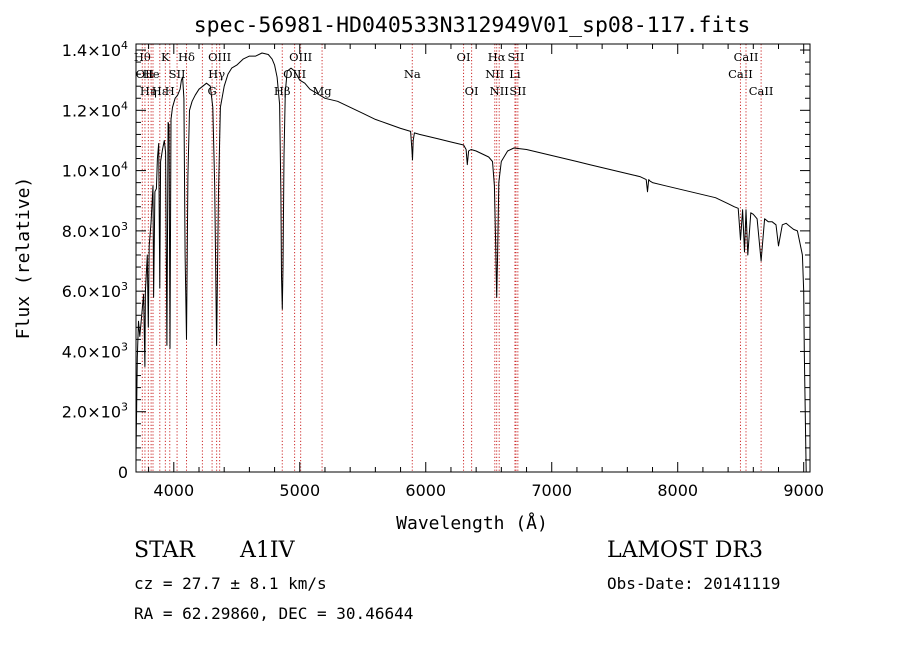 Image resolution: width=900 pixels, height=649 pixels. Describe the element at coordinates (170, 91) in the screenshot. I see `line-marker-label-7: H` at that location.